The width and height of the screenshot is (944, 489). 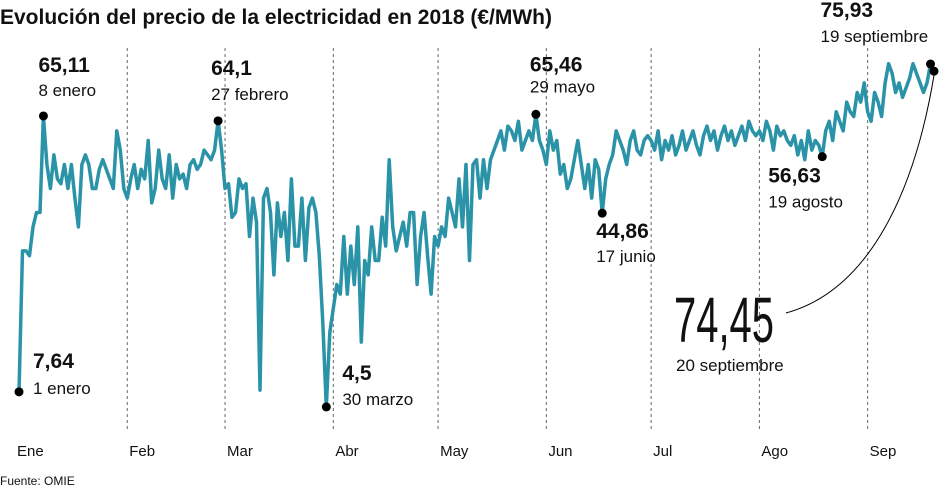 I want to click on value-label: 7,64, so click(x=53, y=361).